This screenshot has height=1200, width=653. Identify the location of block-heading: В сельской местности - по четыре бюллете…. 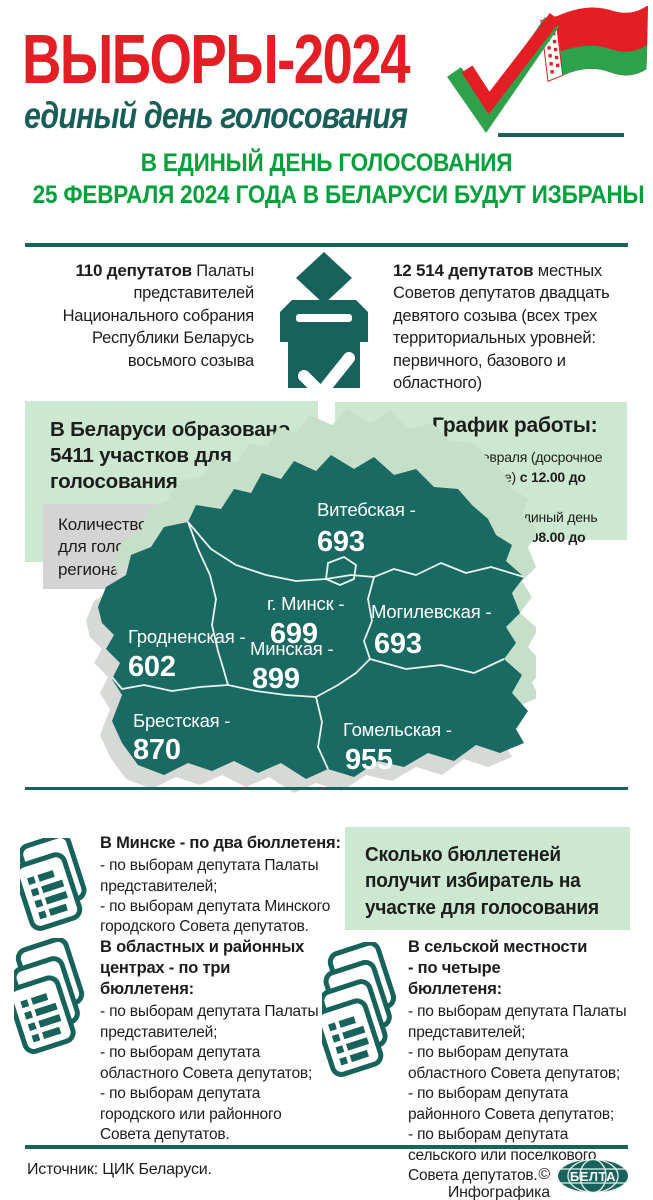
(498, 968).